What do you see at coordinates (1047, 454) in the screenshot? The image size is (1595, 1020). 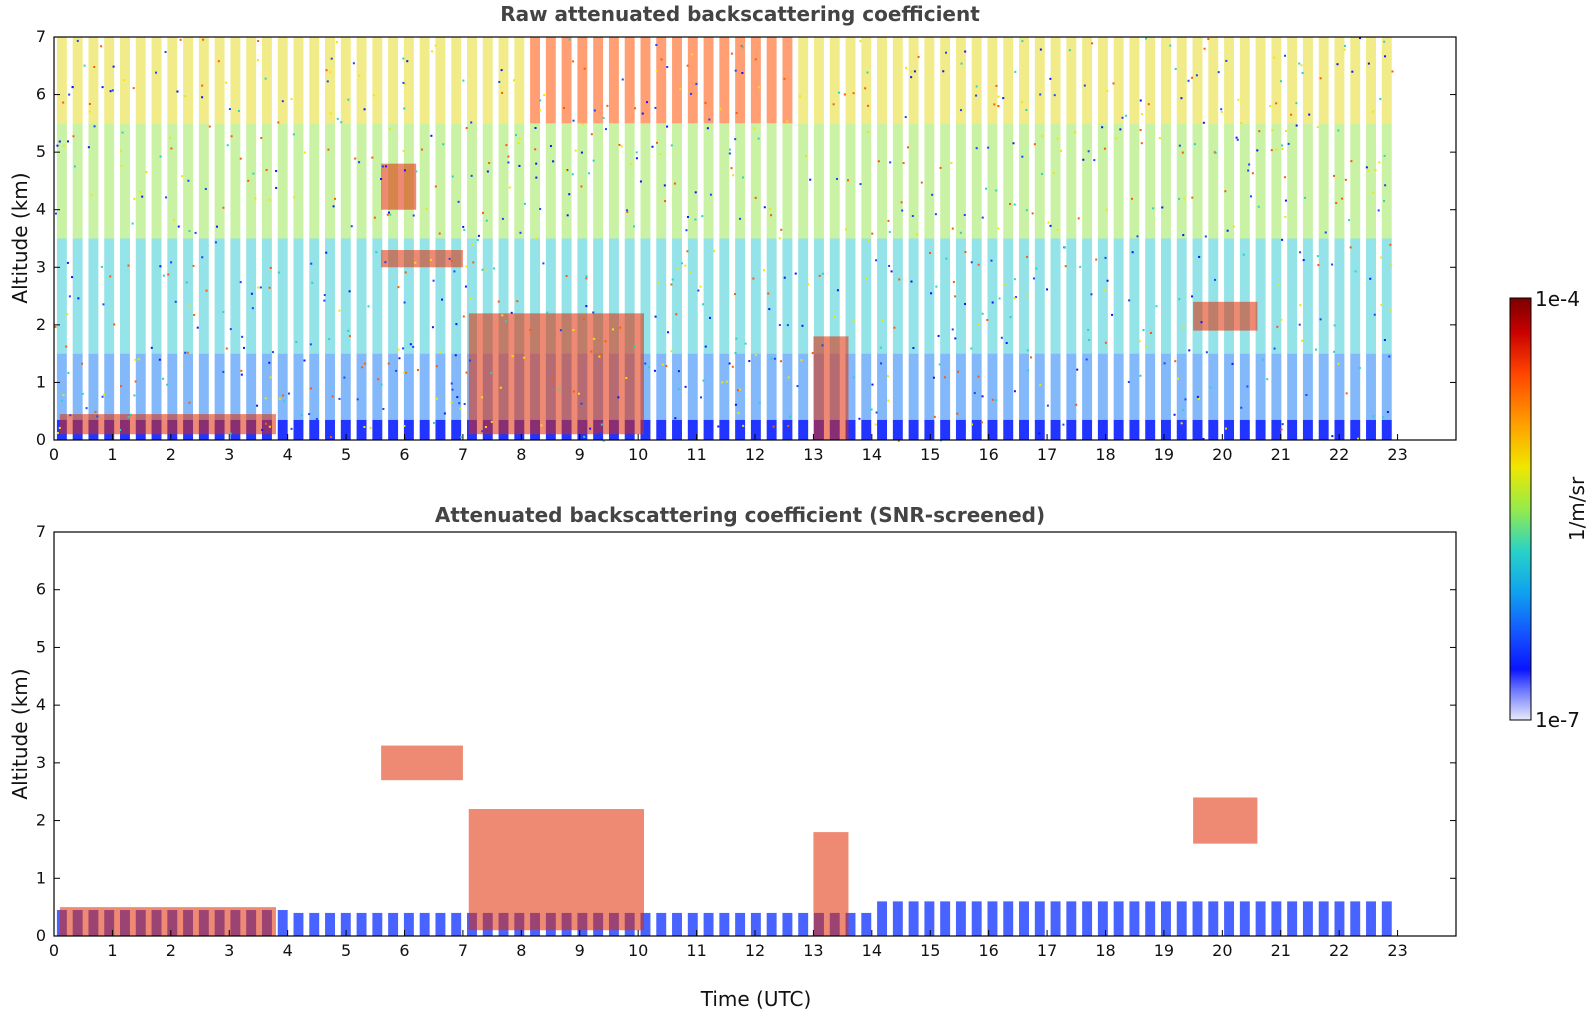 I see `x-tick-label: 17` at bounding box center [1047, 454].